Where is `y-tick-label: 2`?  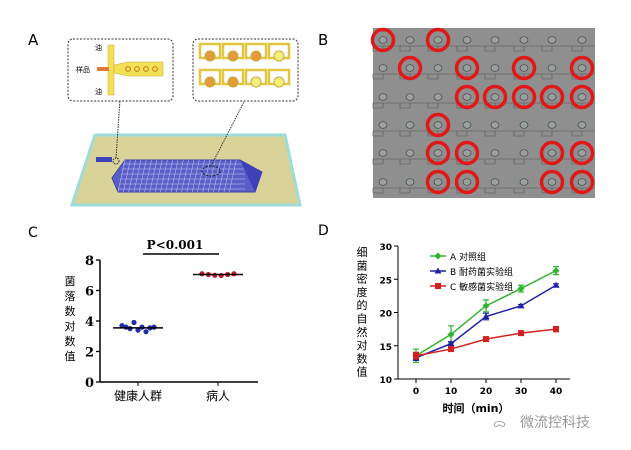
y-tick-label: 2 is located at coordinates (89, 353).